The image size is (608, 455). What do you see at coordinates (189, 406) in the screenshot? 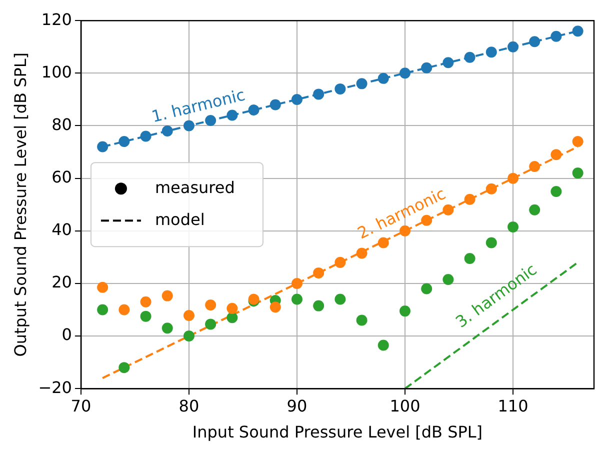
I see `x-tick-label: 80` at bounding box center [189, 406].